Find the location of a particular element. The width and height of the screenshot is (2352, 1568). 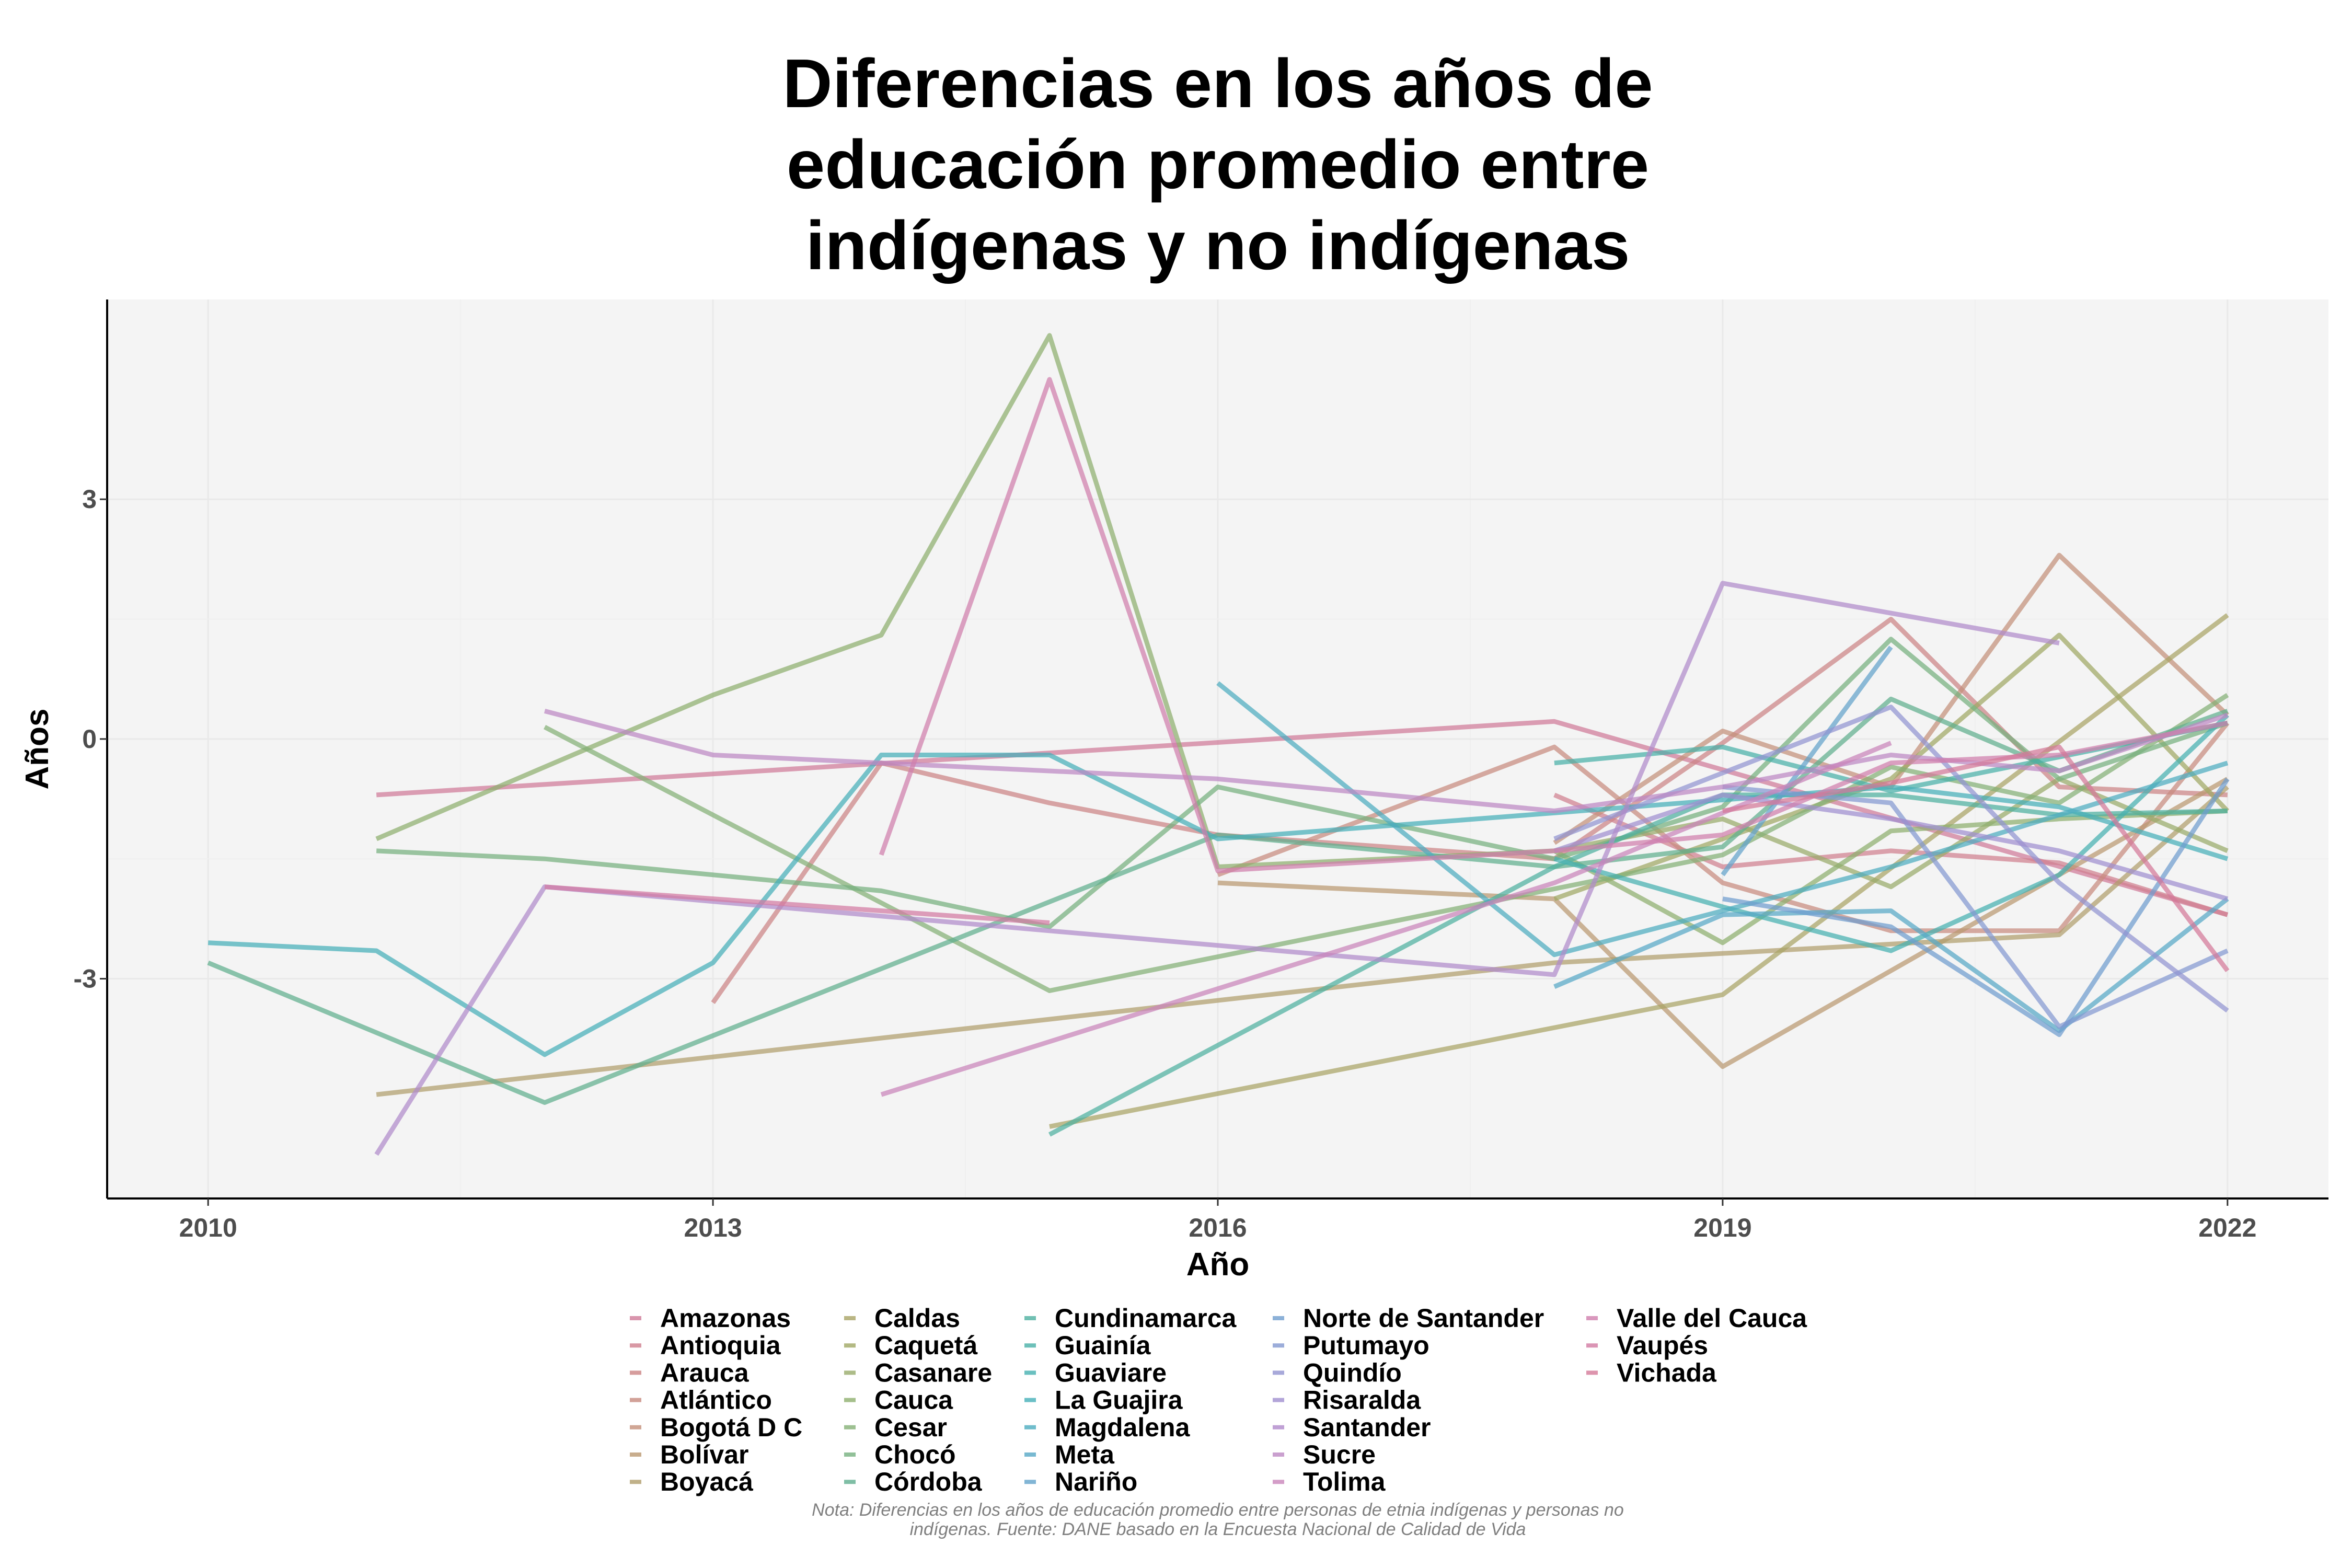

legend-label: Putumayo is located at coordinates (1366, 1345).